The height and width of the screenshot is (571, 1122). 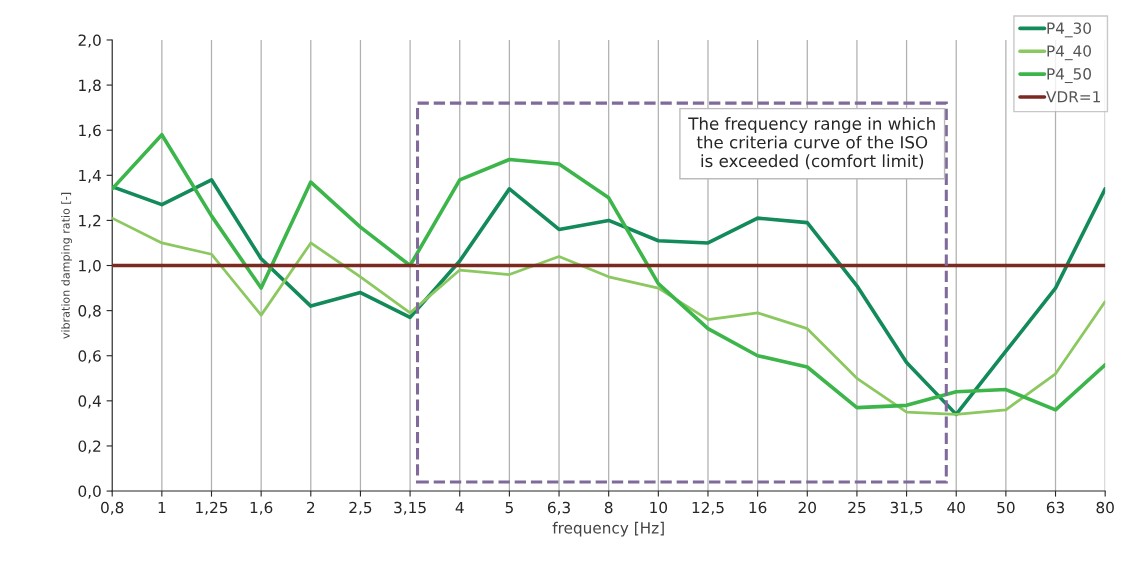 I want to click on x-tick-label: 6,3, so click(x=558, y=508).